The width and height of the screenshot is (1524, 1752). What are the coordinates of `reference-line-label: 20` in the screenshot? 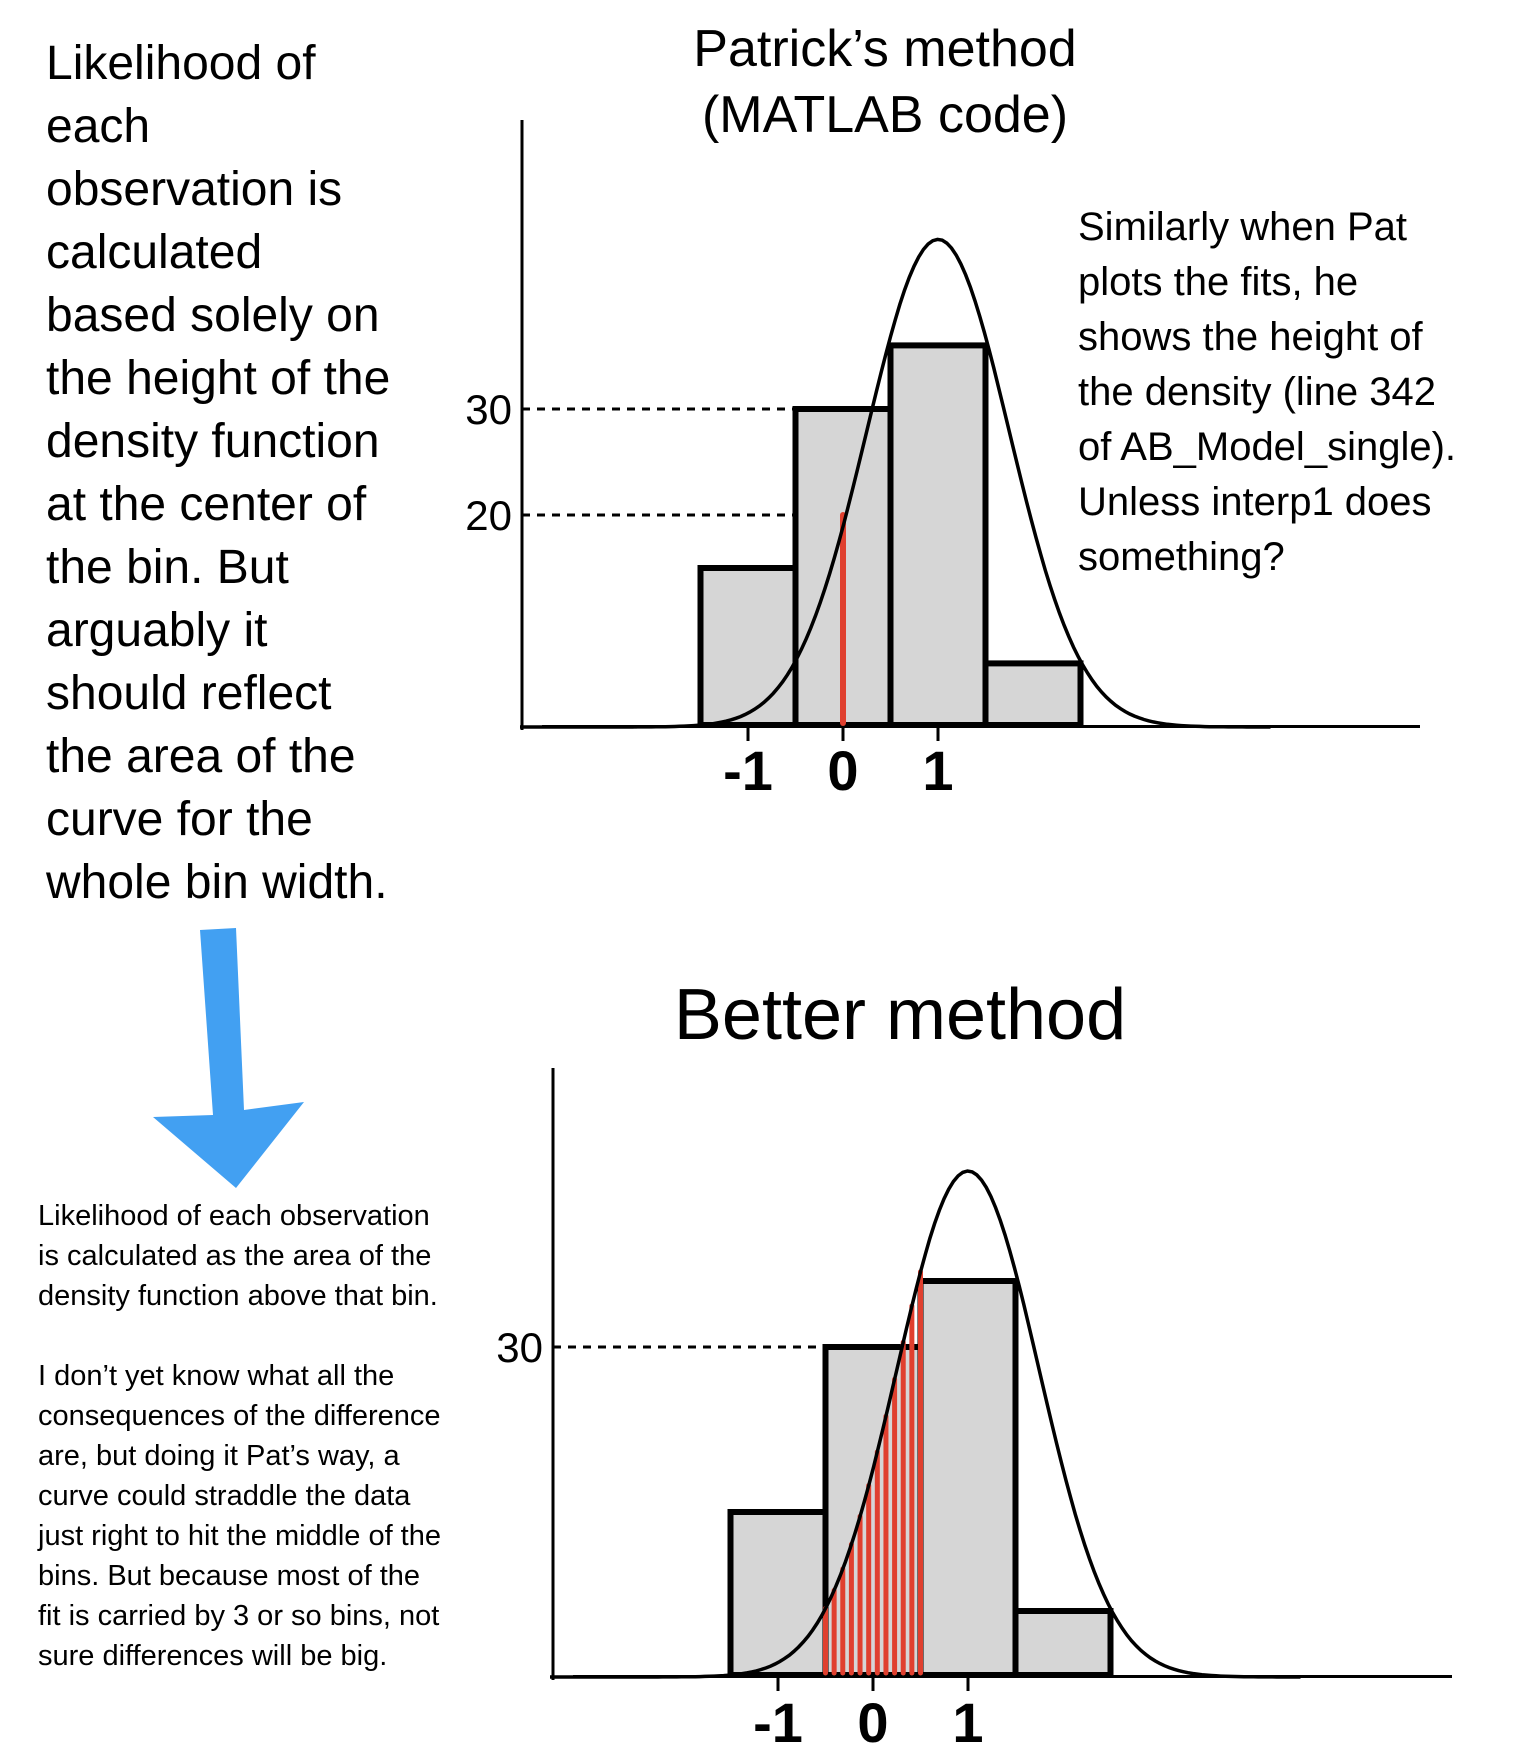 It's located at (488, 515).